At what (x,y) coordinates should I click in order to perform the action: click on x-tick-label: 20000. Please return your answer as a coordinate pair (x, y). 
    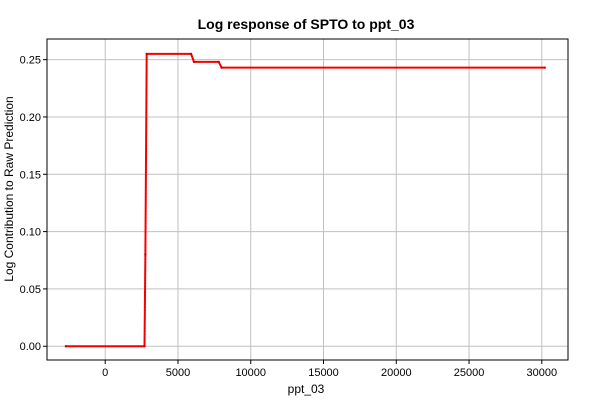
    Looking at the image, I should click on (396, 373).